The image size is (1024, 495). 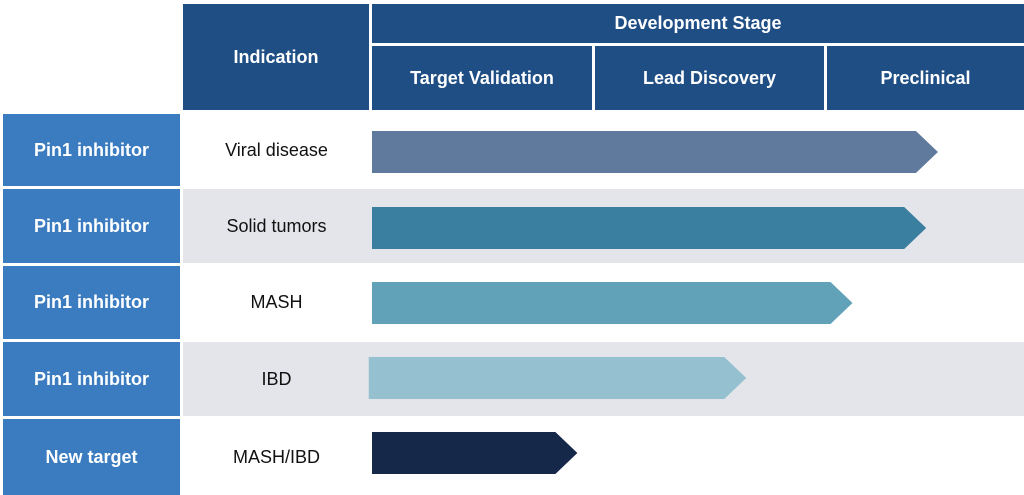 I want to click on program-label: New target, so click(x=91, y=457).